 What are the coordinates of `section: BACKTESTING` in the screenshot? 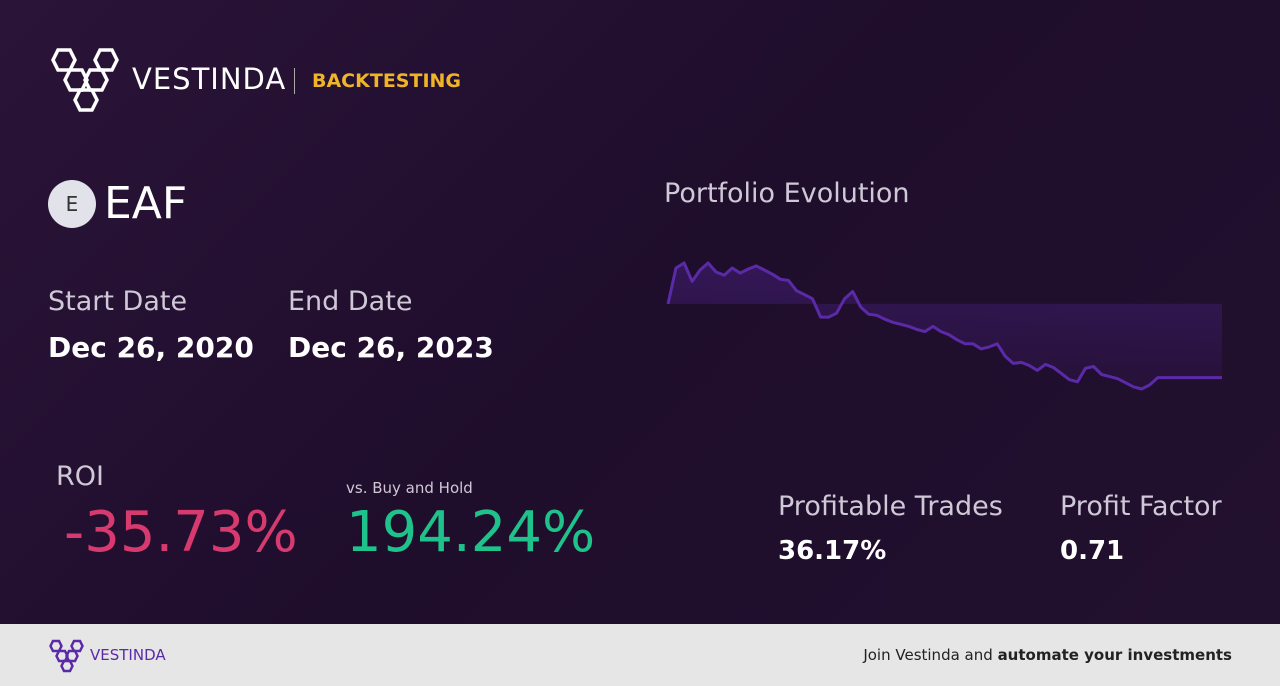 It's located at (387, 81).